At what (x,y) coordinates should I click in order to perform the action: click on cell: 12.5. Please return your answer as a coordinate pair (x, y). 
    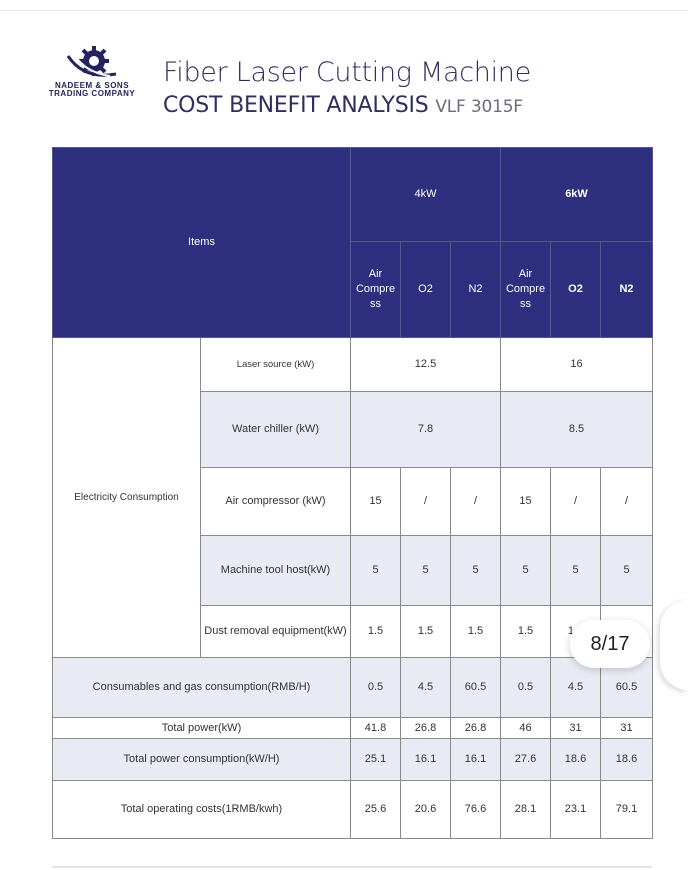
    Looking at the image, I should click on (425, 364).